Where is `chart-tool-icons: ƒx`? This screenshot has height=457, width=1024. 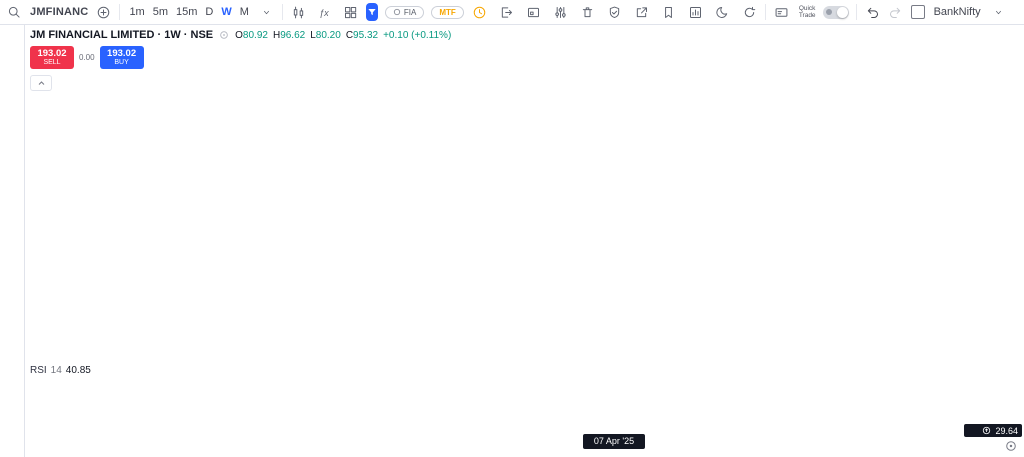
chart-tool-icons: ƒx is located at coordinates (324, 12).